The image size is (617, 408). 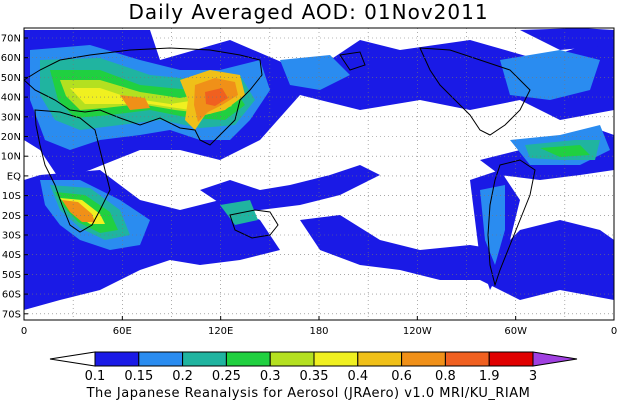 What do you see at coordinates (11, 275) in the screenshot?
I see `lat-label: 50S` at bounding box center [11, 275].